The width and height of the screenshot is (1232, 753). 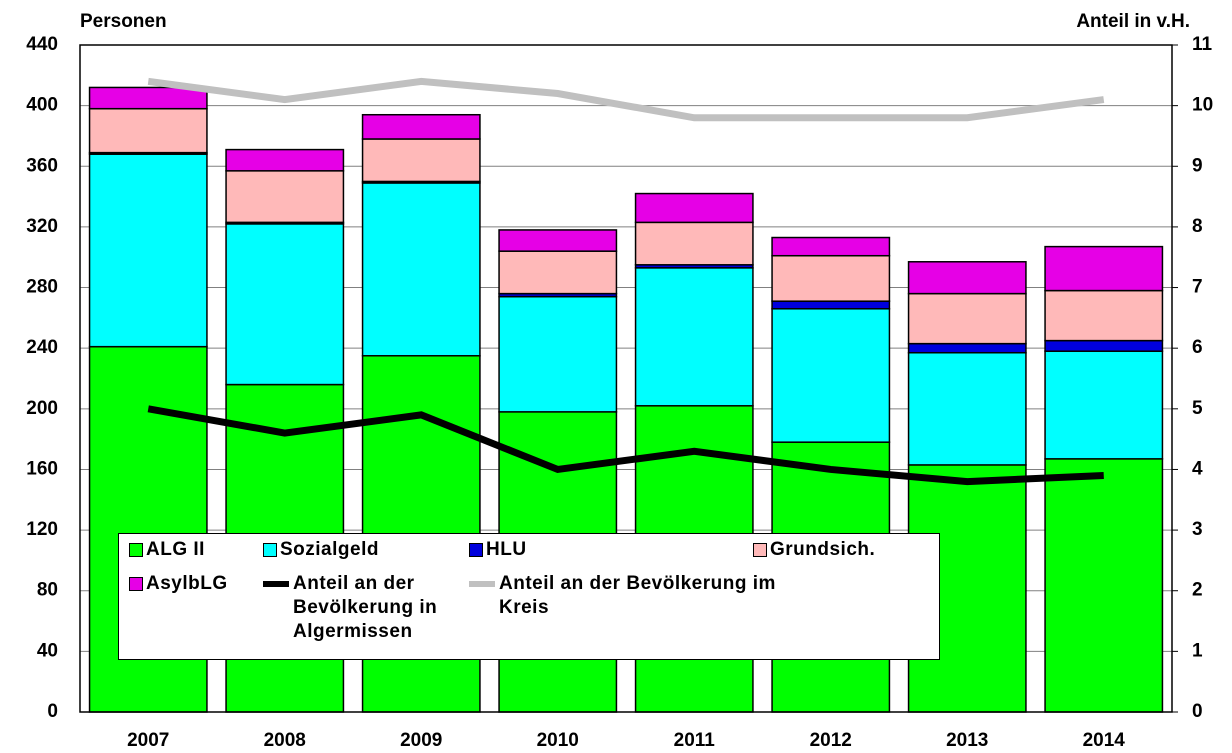 I want to click on x-tick-label: 2007, so click(x=148, y=740).